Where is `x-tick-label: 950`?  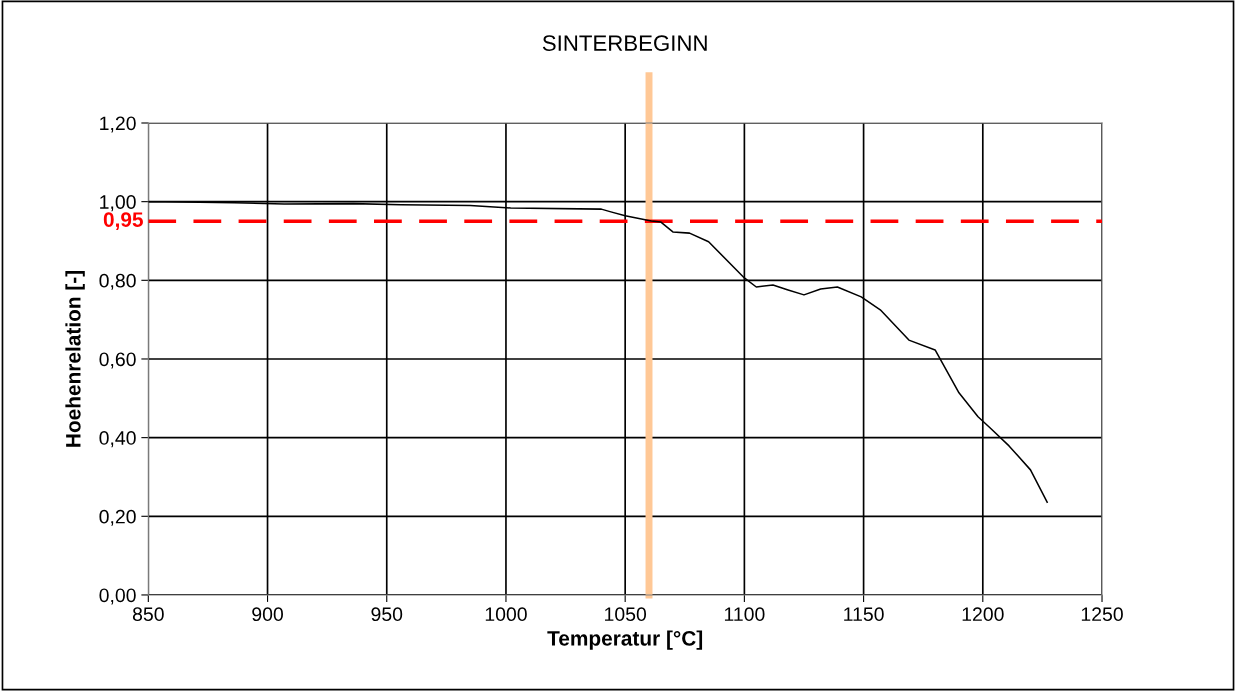 x-tick-label: 950 is located at coordinates (387, 614).